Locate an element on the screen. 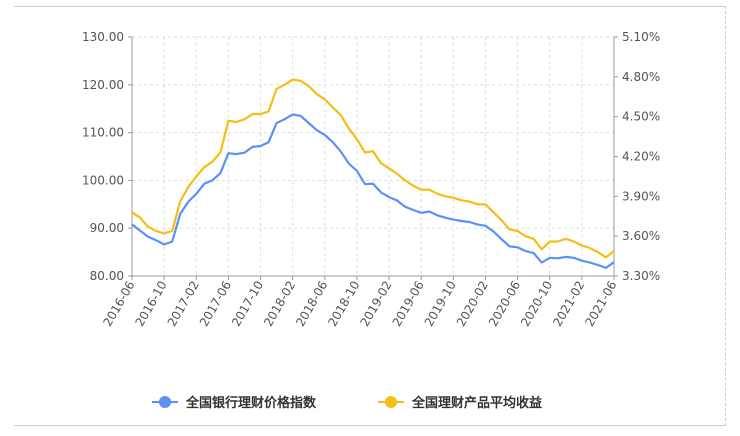  right-y-tick-label: 4.20% is located at coordinates (641, 157).